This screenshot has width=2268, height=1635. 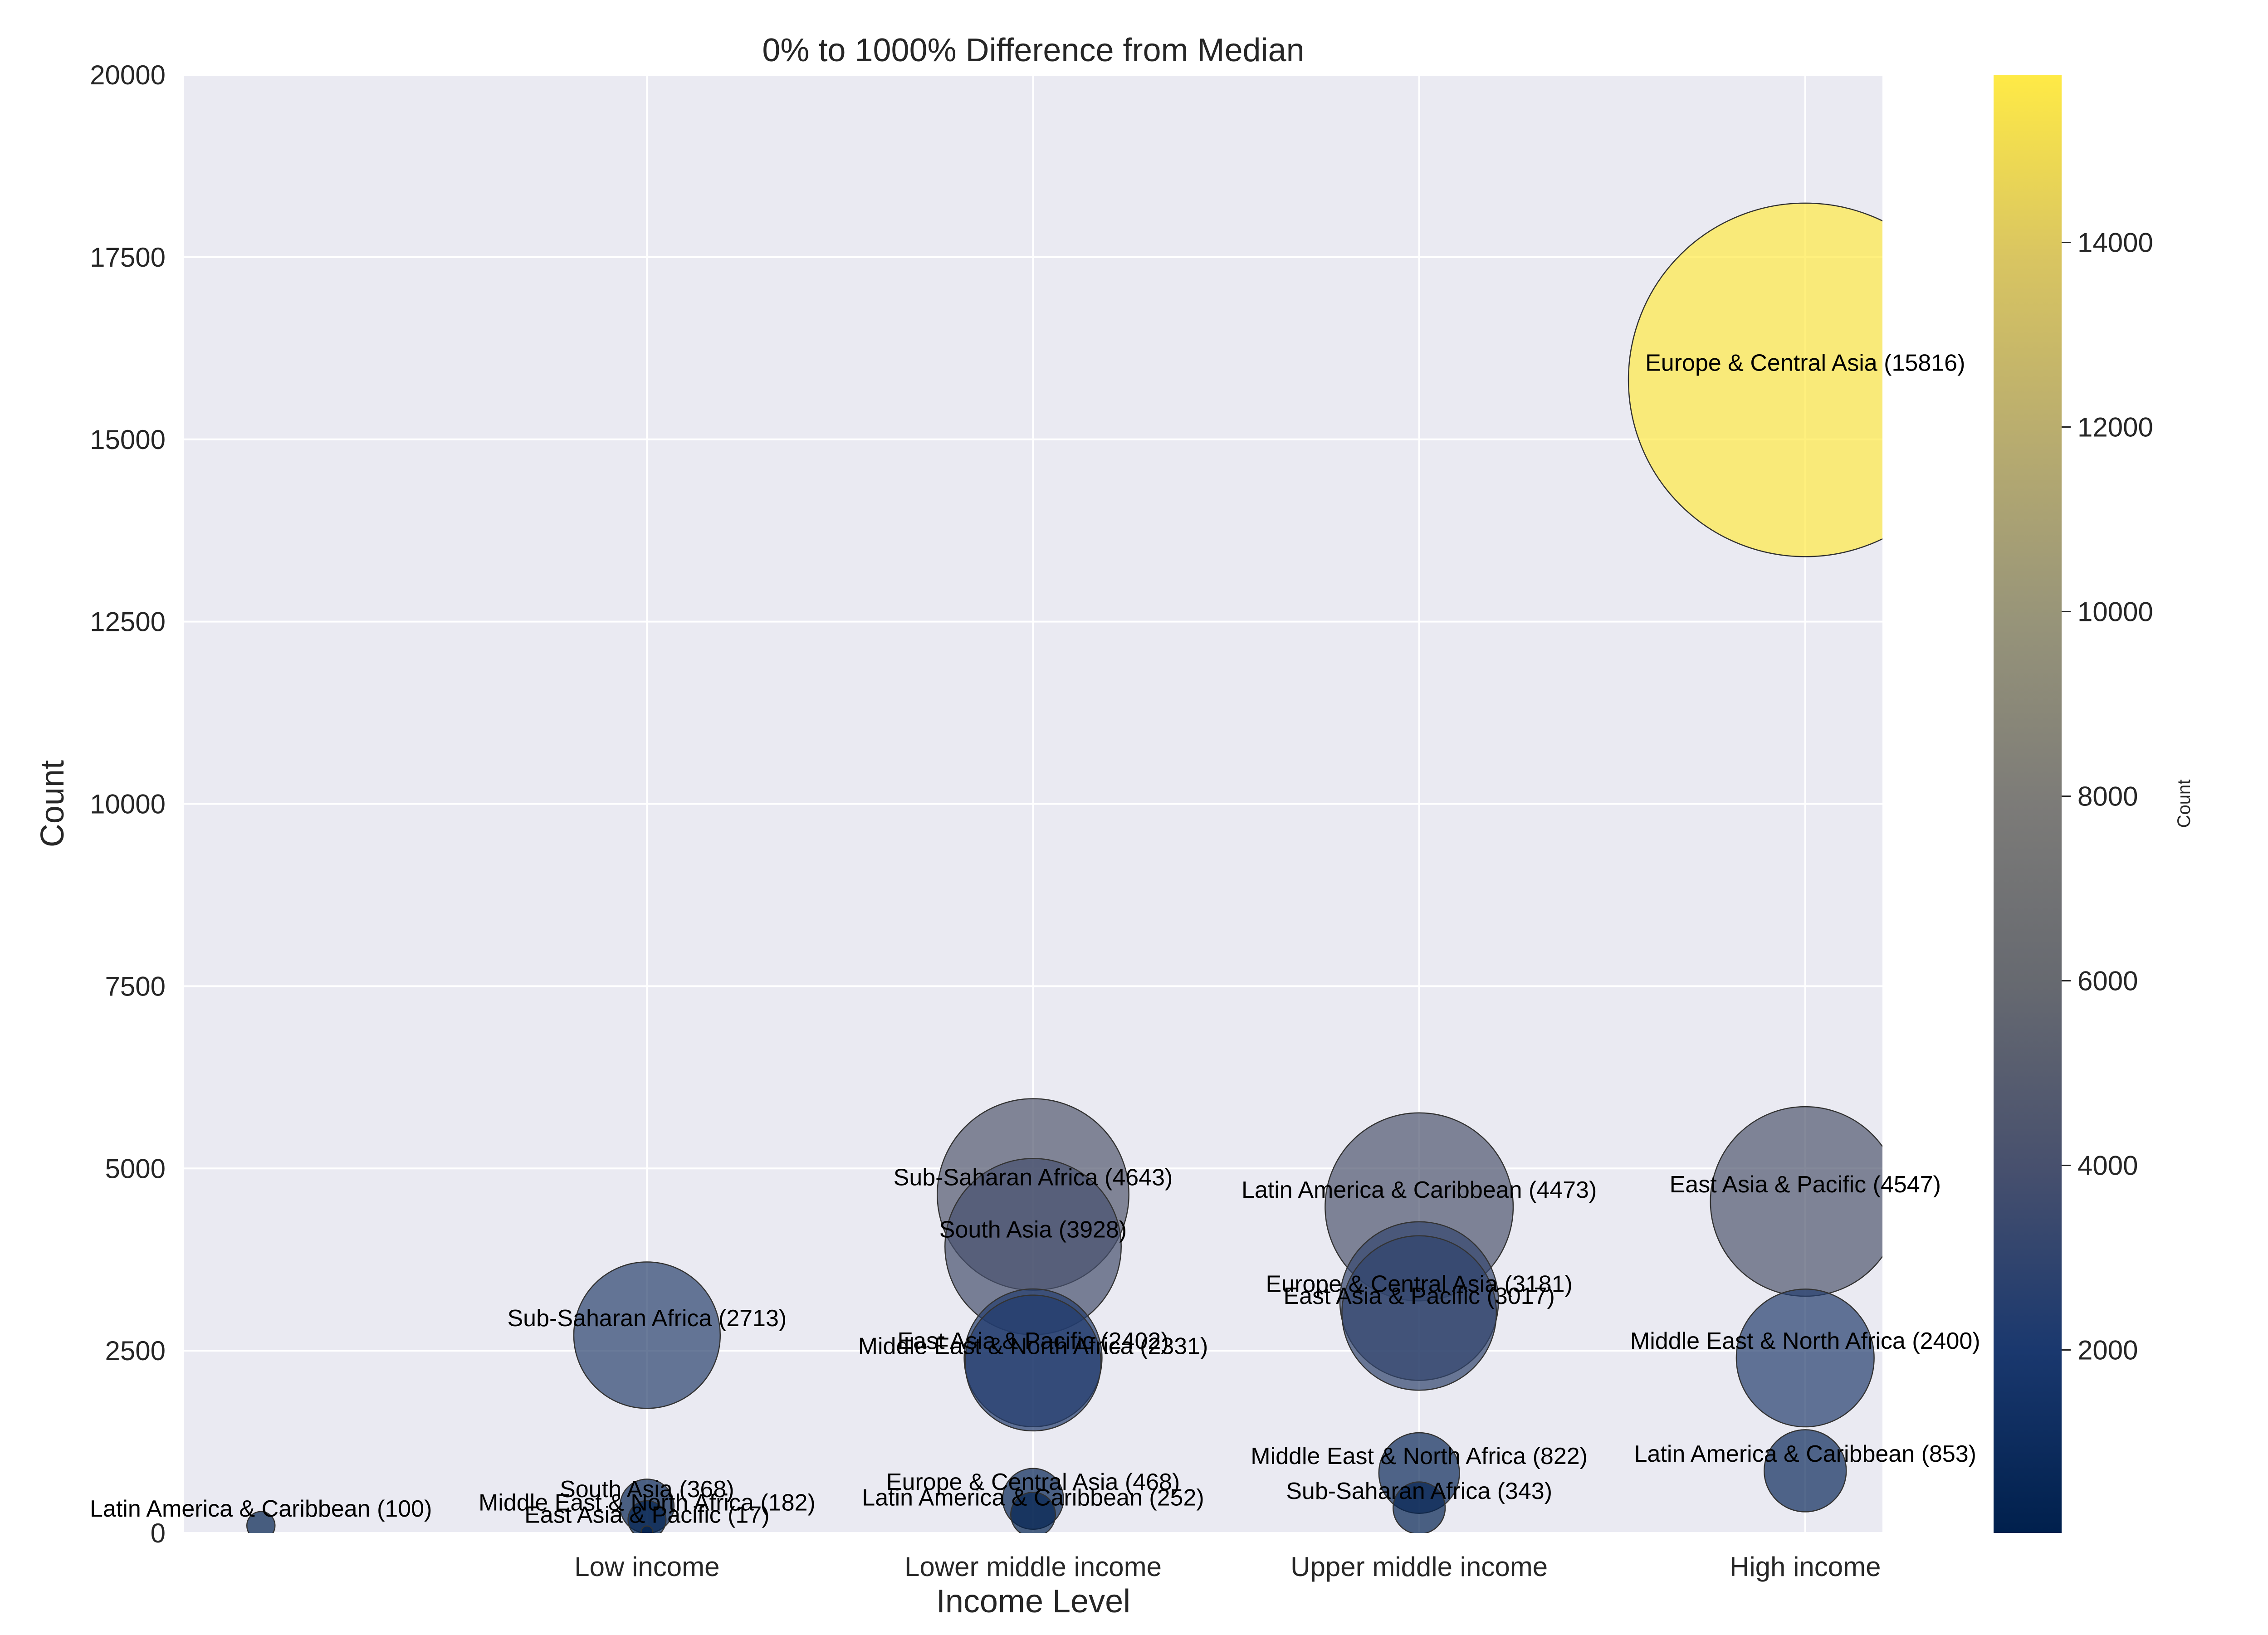 What do you see at coordinates (1032, 1341) in the screenshot?
I see `point-label: East Asia & Pacific (2402)` at bounding box center [1032, 1341].